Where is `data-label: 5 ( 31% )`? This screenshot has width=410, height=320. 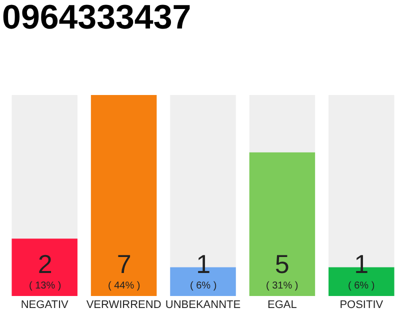 data-label: 5 ( 31% ) is located at coordinates (282, 270).